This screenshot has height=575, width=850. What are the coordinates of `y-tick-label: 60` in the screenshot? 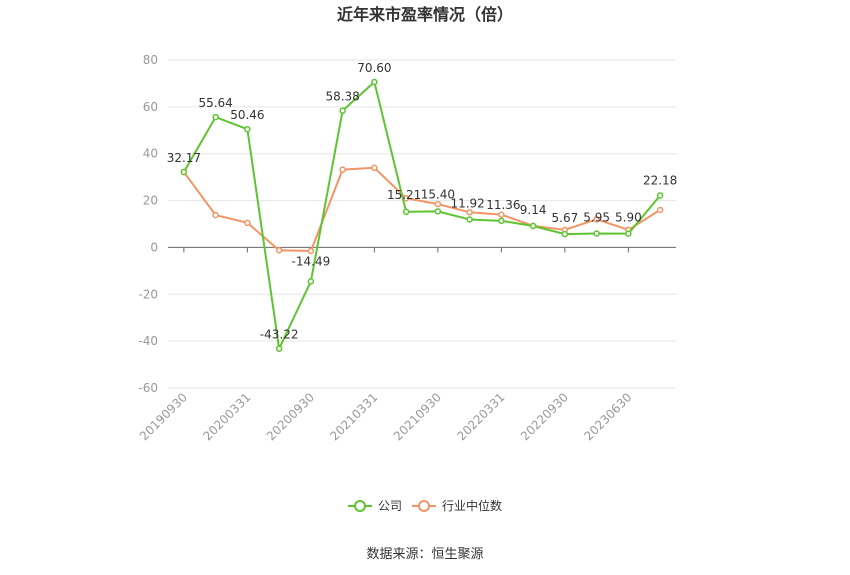 It's located at (150, 107).